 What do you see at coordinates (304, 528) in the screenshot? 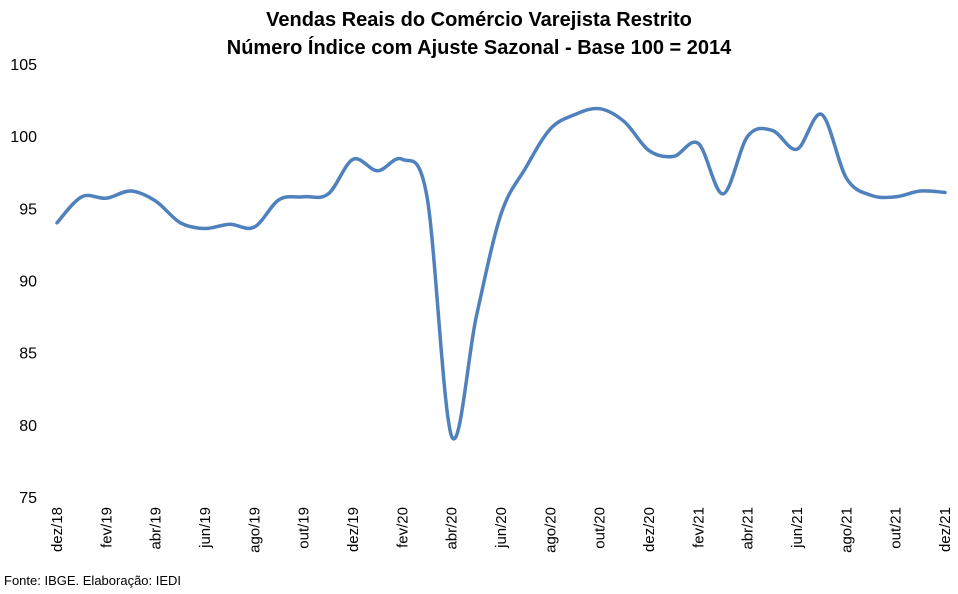
I see `x-tick-label: out/19` at bounding box center [304, 528].